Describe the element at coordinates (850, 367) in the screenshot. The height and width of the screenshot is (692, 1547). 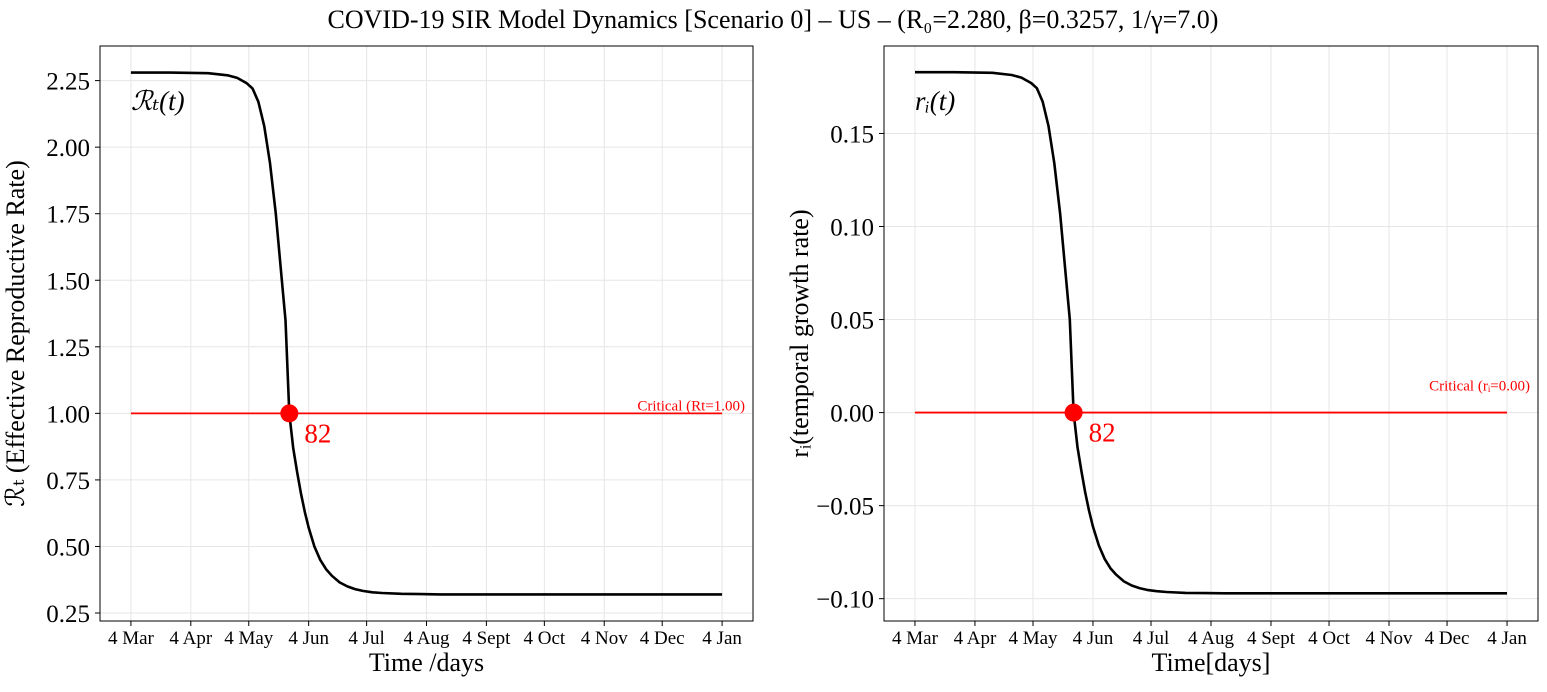
I see `panel-1-y-ticks: −0.10 −0.05 0.00 0.05 0.10 0.15` at that location.